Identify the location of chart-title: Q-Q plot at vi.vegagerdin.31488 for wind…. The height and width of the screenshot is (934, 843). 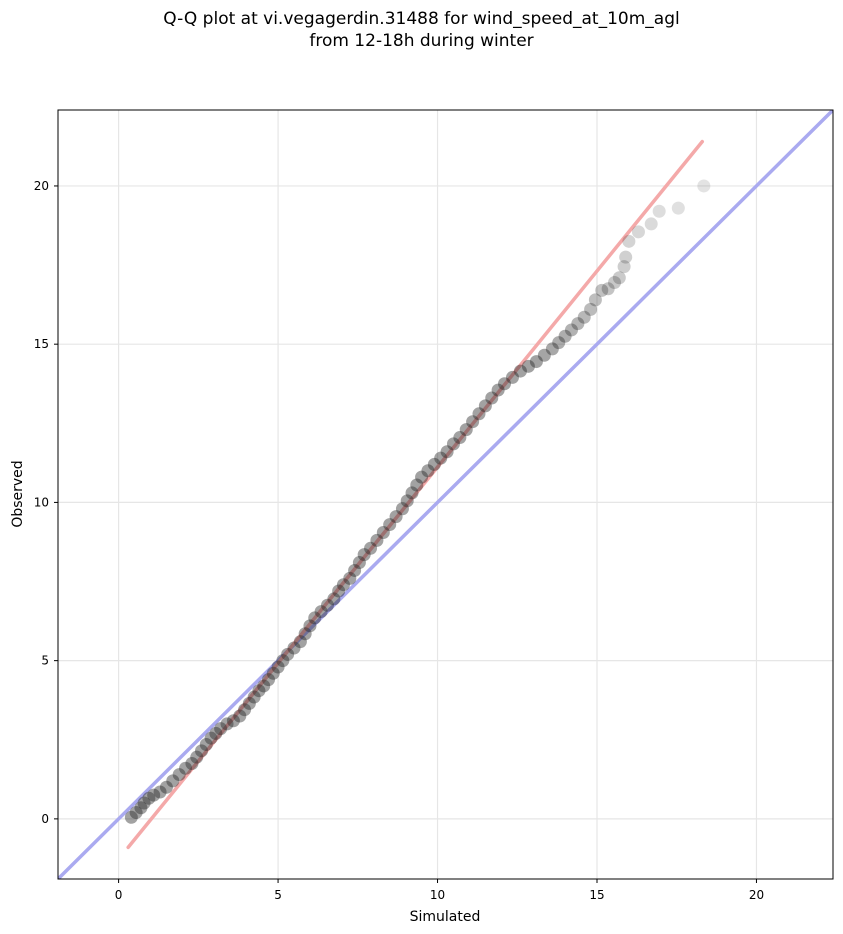
(421, 30).